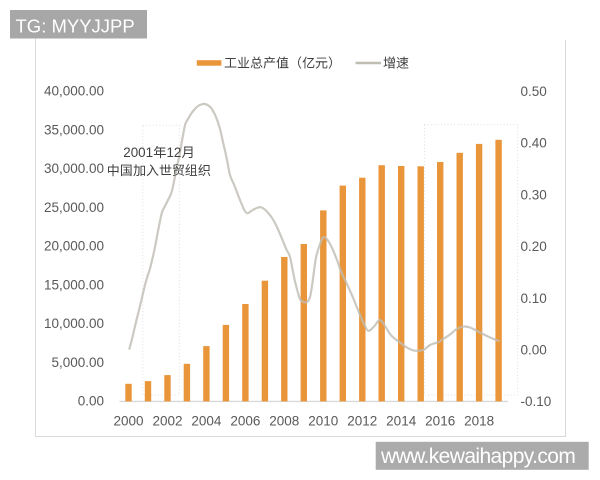 The height and width of the screenshot is (480, 600). I want to click on svg-text: 中国加入世贸组织, so click(159, 169).